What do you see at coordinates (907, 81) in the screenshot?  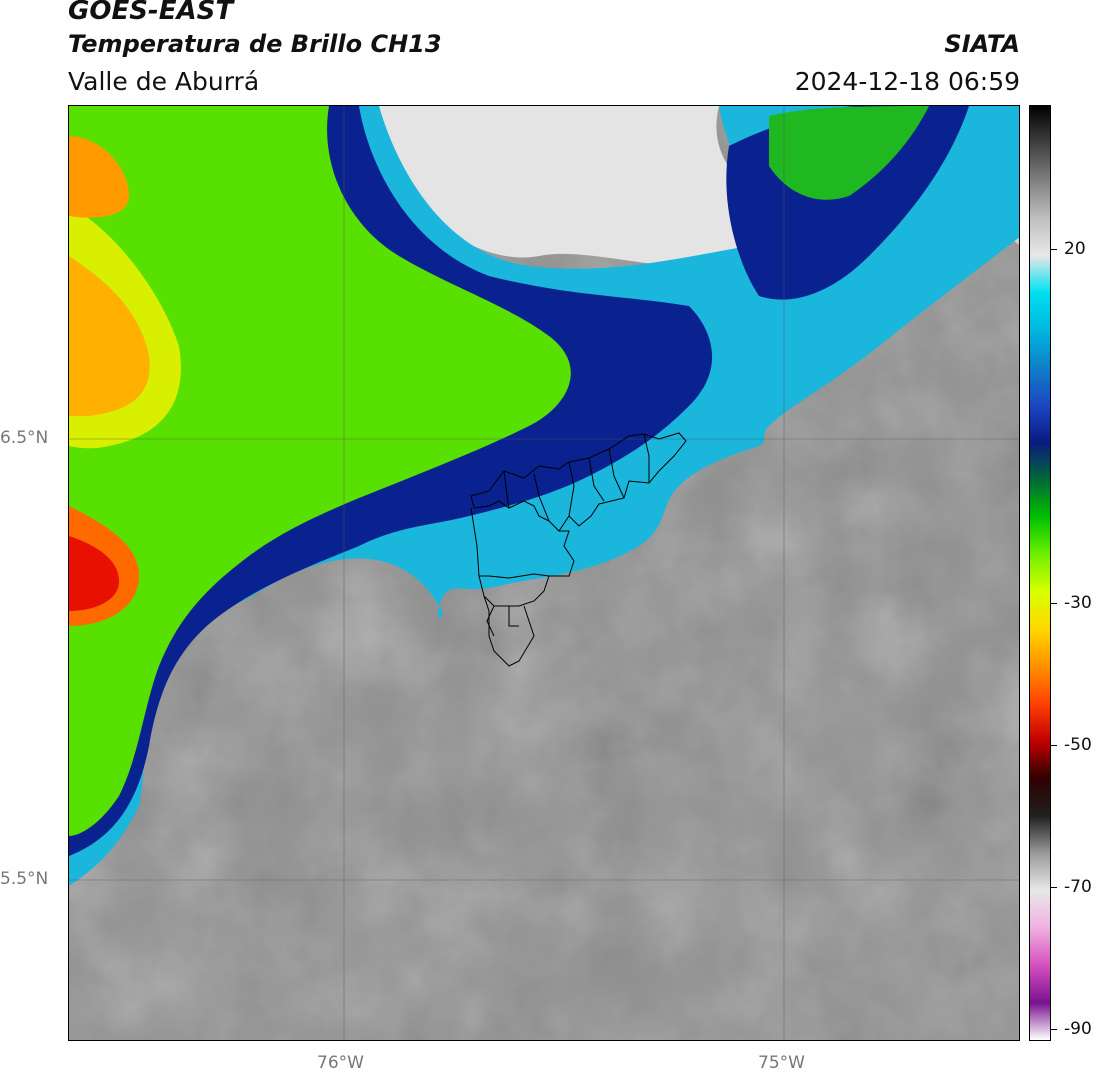 I see `timestamp-label: 2024-12-18 06:59` at bounding box center [907, 81].